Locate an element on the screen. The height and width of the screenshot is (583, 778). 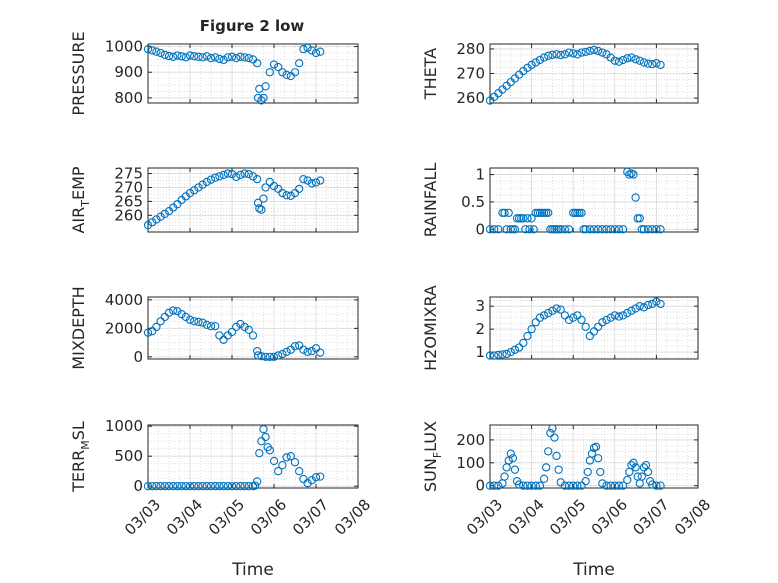
x-axis-label: Time is located at coordinates (252, 570).